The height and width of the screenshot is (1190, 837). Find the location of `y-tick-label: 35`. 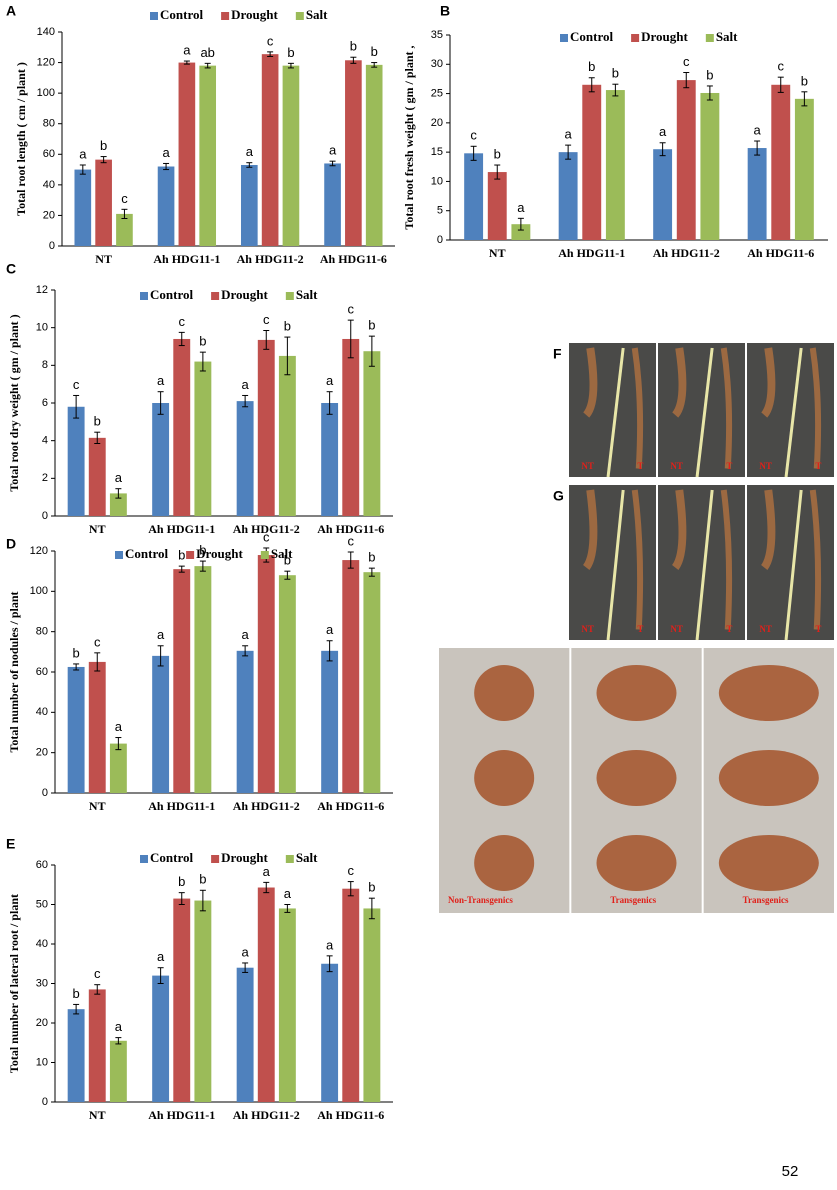

y-tick-label: 35 is located at coordinates (437, 35).